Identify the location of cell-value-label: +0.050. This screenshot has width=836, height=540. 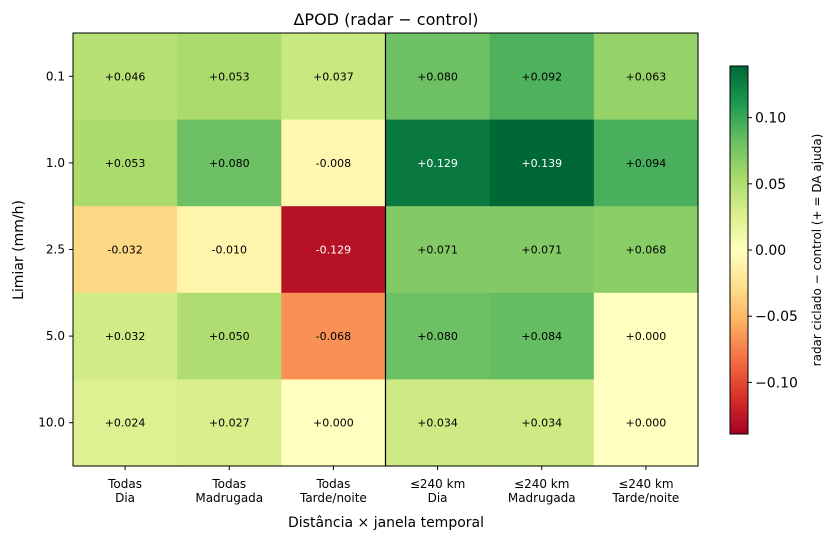
(229, 336).